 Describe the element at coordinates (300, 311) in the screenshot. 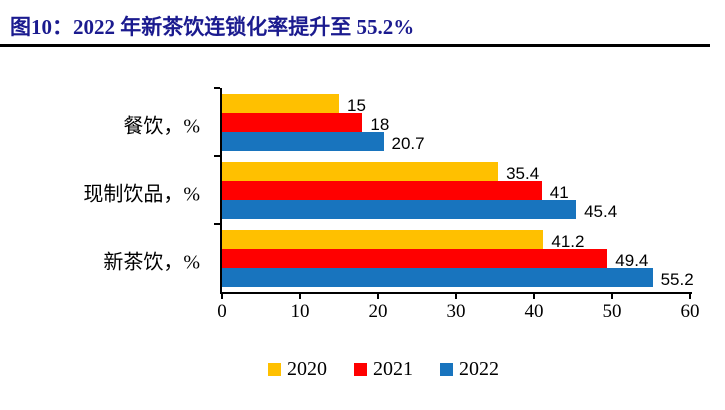

I see `x-axis-tick-label: 10` at that location.